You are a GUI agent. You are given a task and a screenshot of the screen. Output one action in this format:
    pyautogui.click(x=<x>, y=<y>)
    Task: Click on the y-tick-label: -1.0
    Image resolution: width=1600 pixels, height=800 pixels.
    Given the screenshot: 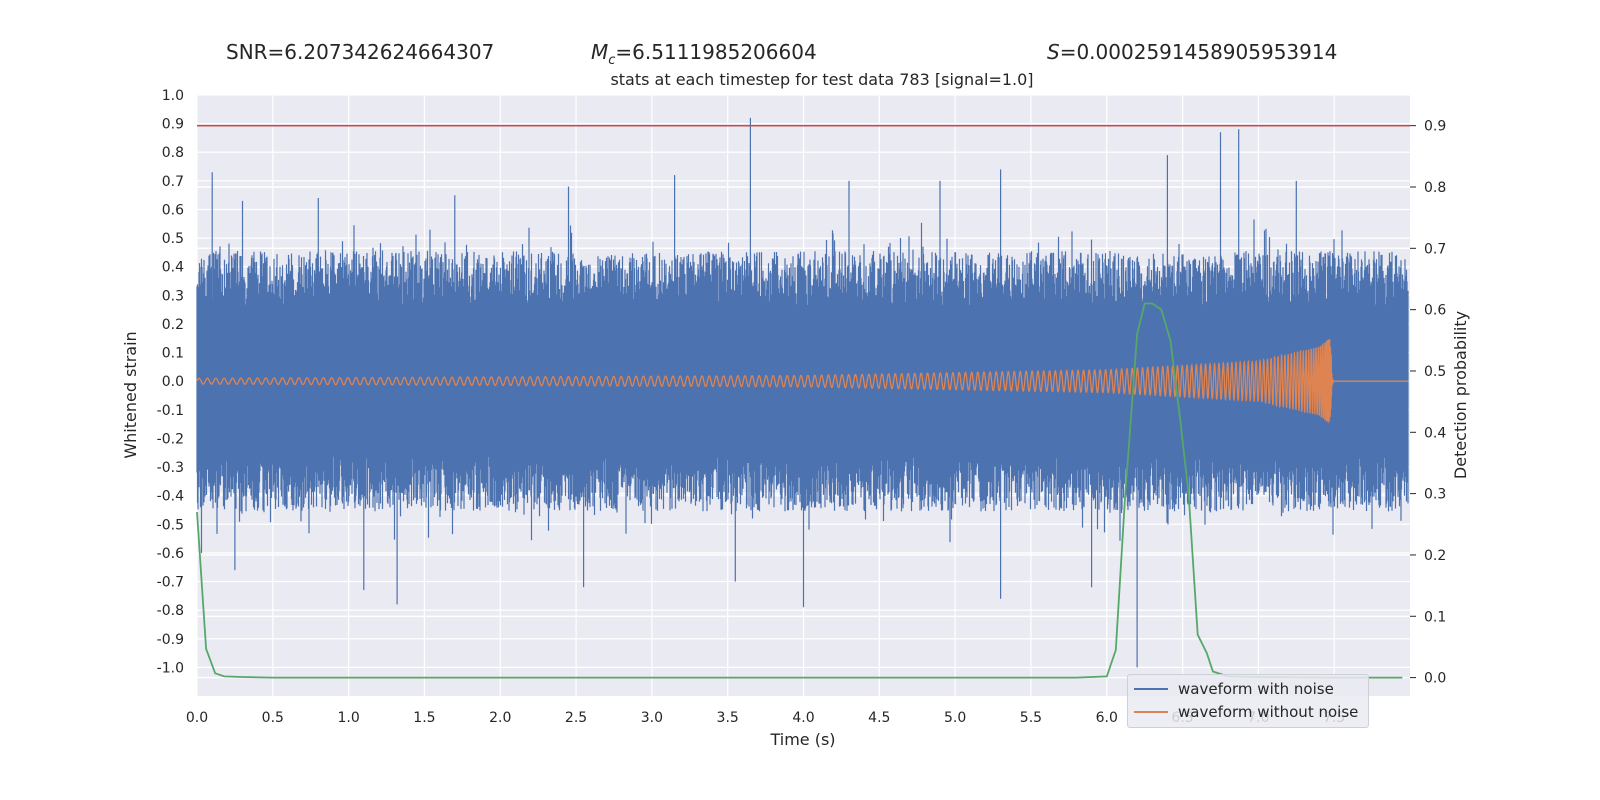 What is the action you would take?
    pyautogui.click(x=170, y=668)
    